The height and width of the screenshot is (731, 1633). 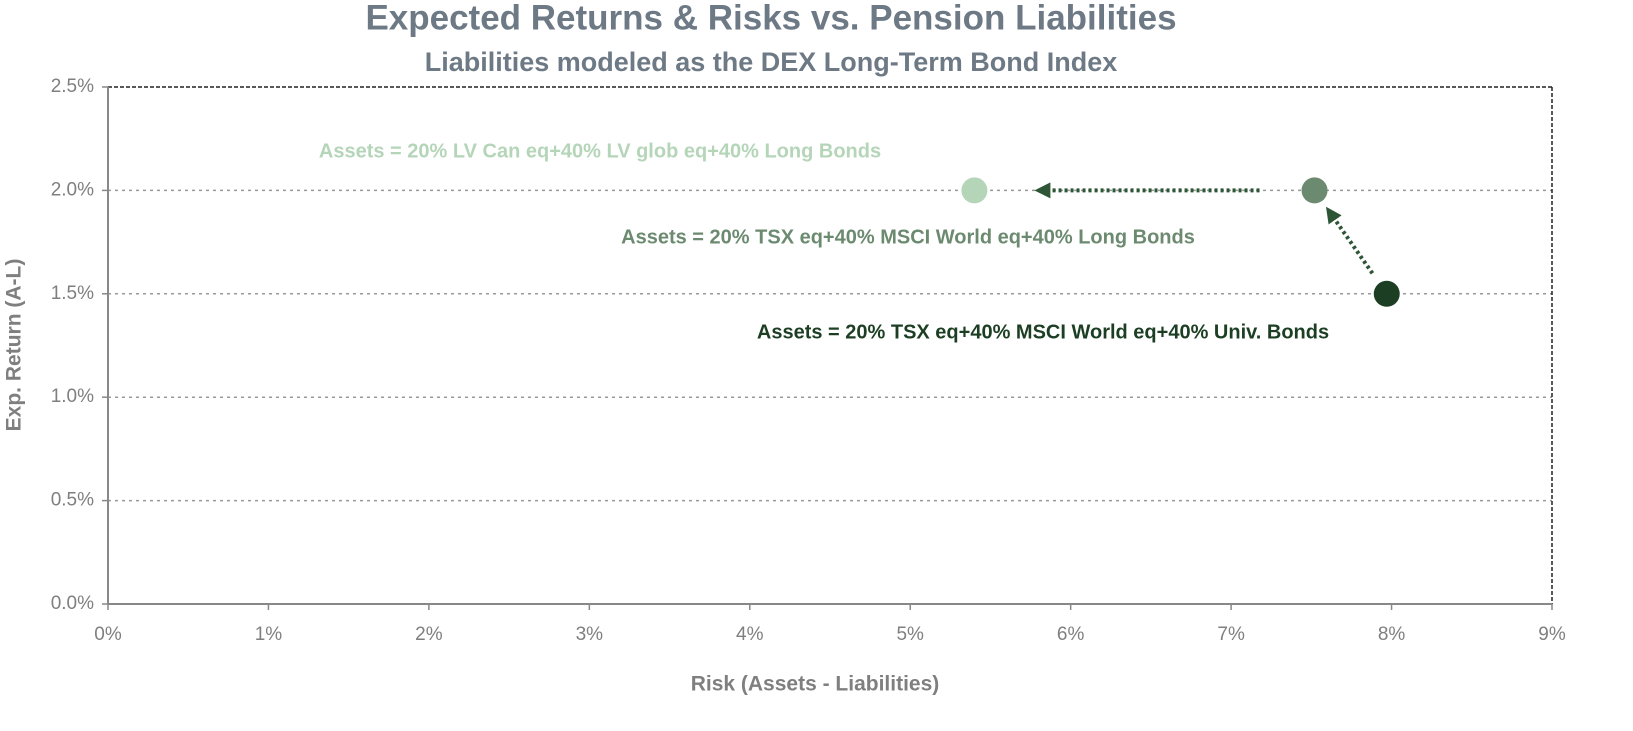 I want to click on y-tick-label: 2.0%, so click(x=72, y=189).